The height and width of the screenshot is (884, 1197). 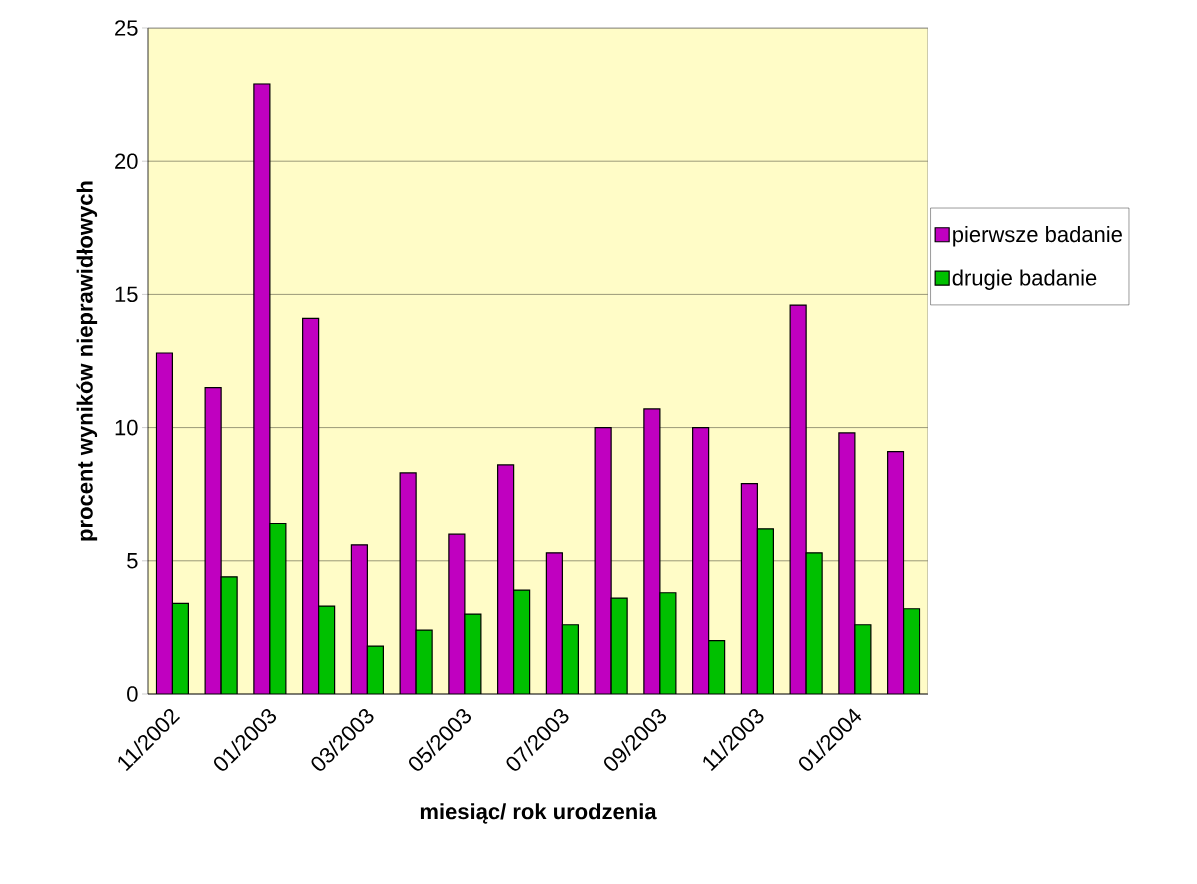 What do you see at coordinates (538, 813) in the screenshot?
I see `x-axis-title: miesiąc/ rok urodzenia` at bounding box center [538, 813].